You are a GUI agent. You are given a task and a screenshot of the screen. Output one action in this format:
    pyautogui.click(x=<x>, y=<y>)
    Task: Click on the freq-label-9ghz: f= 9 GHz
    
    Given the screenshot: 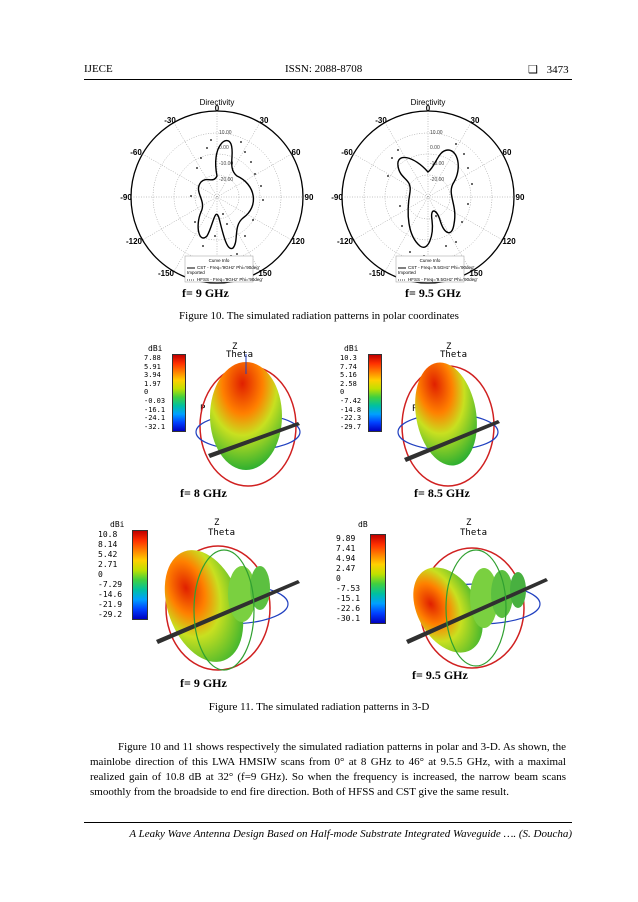 What is the action you would take?
    pyautogui.click(x=205, y=293)
    